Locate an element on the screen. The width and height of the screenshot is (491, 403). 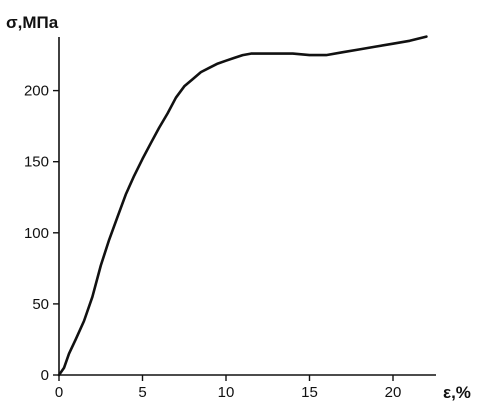
x-tick-label: 5 is located at coordinates (142, 392).